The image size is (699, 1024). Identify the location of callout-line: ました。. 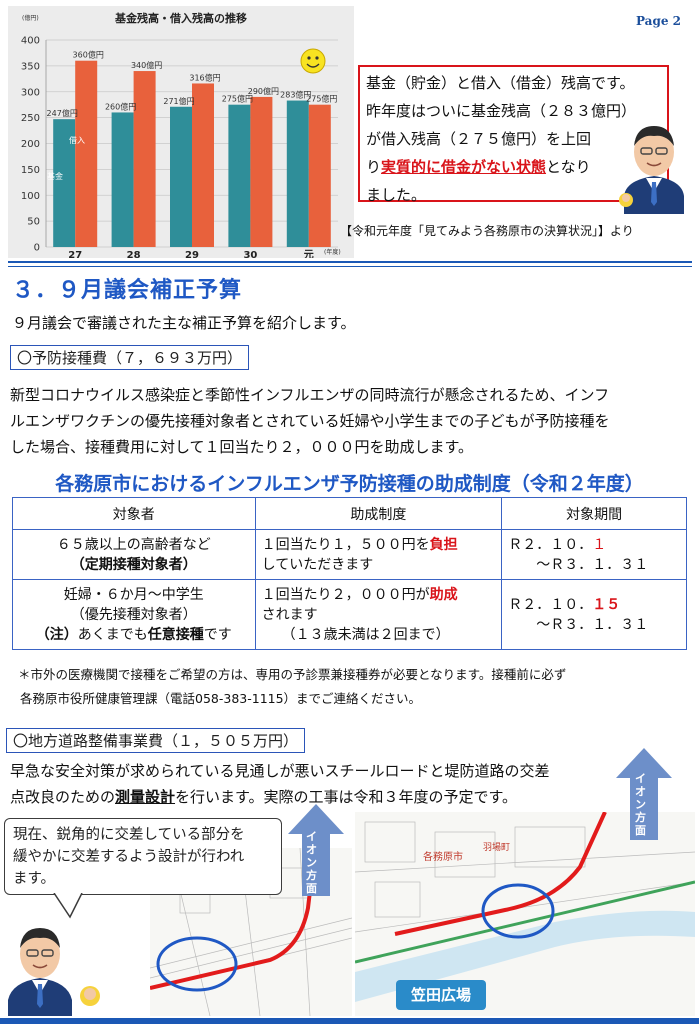
(396, 195).